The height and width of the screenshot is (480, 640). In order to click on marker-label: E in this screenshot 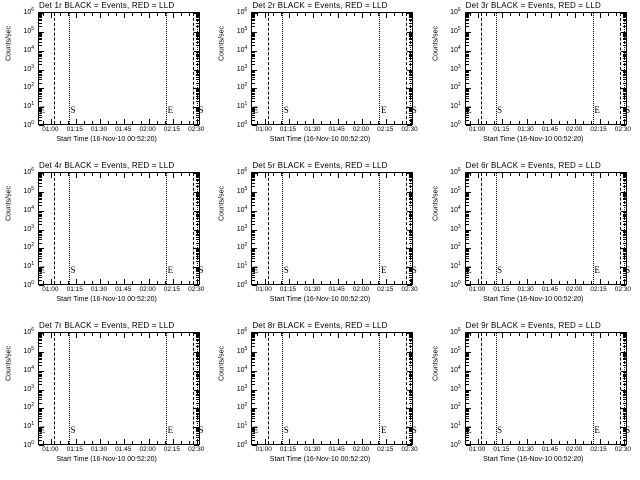, I will do `click(170, 430)`.